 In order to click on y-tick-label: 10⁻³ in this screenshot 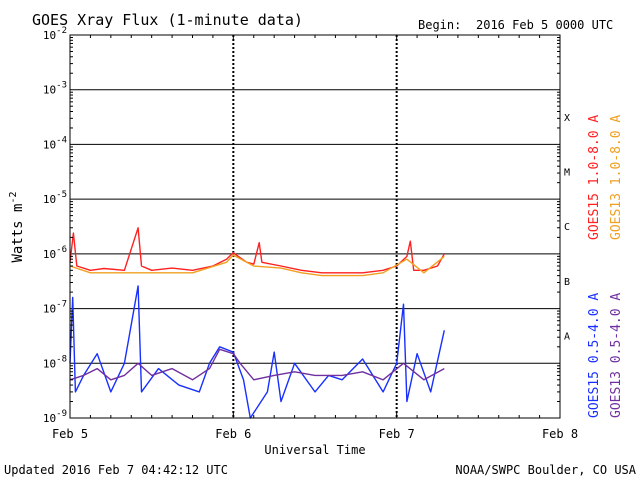, I will do `click(55, 89)`.